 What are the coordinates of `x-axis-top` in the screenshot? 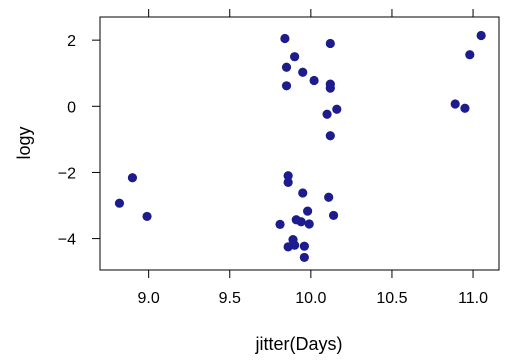 It's located at (311, 13).